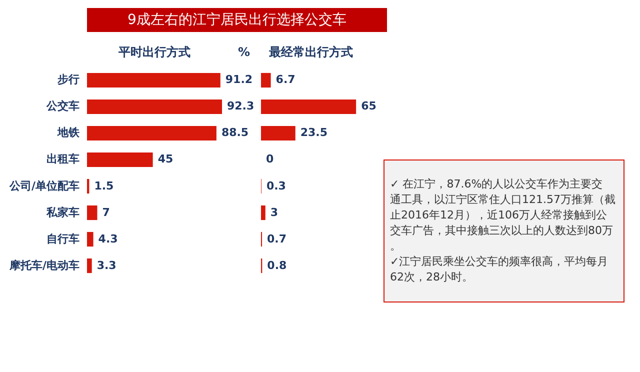 This screenshot has height=372, width=640. I want to click on data-label: 23.5, so click(314, 133).